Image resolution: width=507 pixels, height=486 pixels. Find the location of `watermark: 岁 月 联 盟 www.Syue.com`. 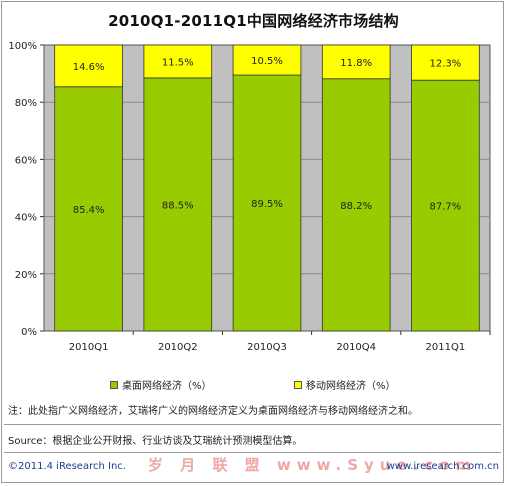

watermark: 岁 月 联 盟 www.Syue.com is located at coordinates (313, 465).